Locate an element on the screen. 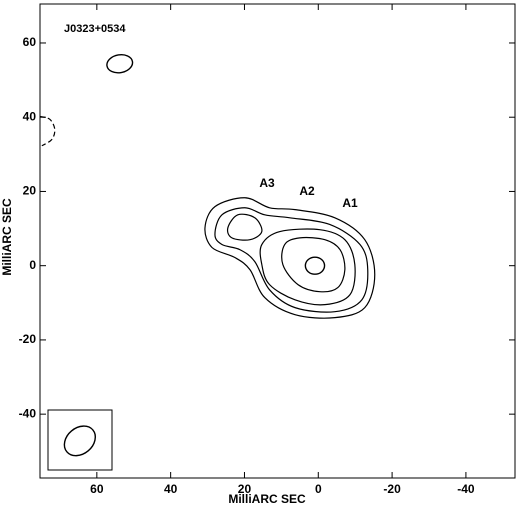 The width and height of the screenshot is (516, 506). y-tick-label: -40 is located at coordinates (28, 413).